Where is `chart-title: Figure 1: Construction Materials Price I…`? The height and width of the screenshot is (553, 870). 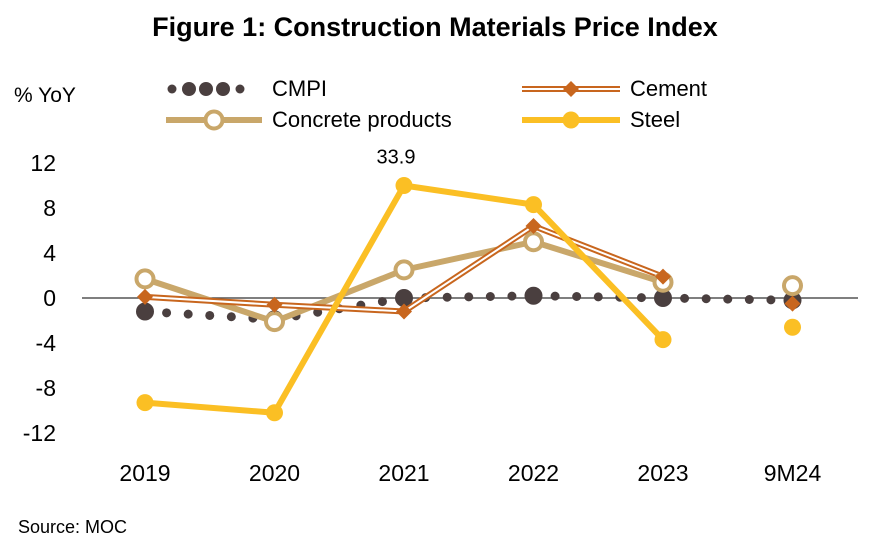
chart-title: Figure 1: Construction Materials Price I… is located at coordinates (435, 27).